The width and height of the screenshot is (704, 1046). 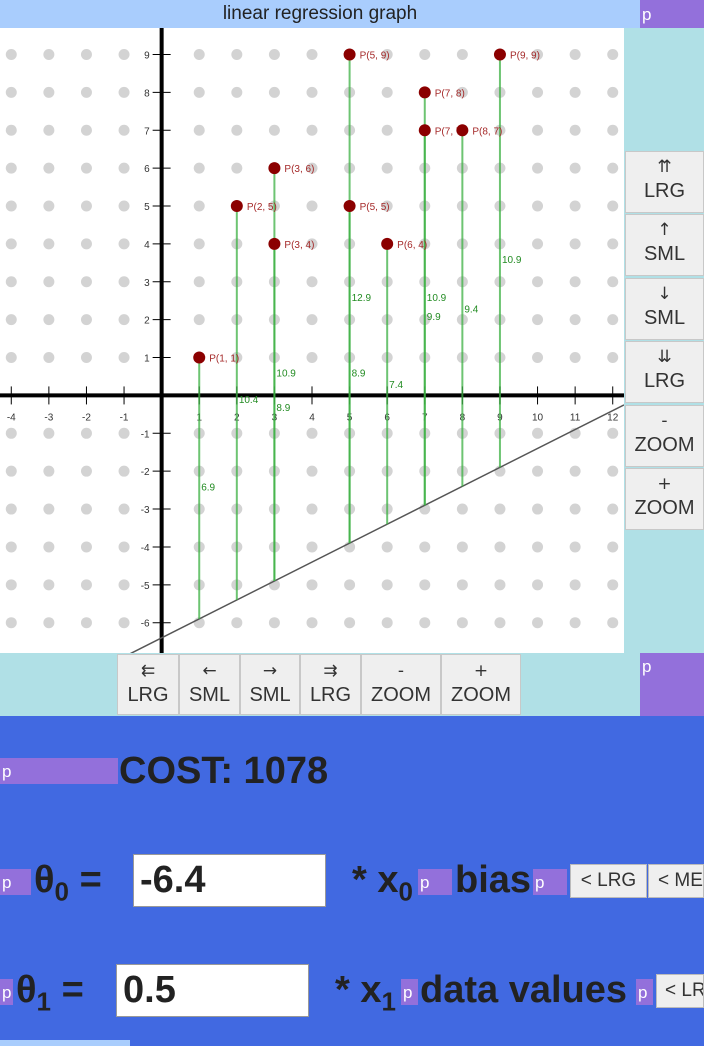 I want to click on residual-label: 8.9, so click(x=283, y=408).